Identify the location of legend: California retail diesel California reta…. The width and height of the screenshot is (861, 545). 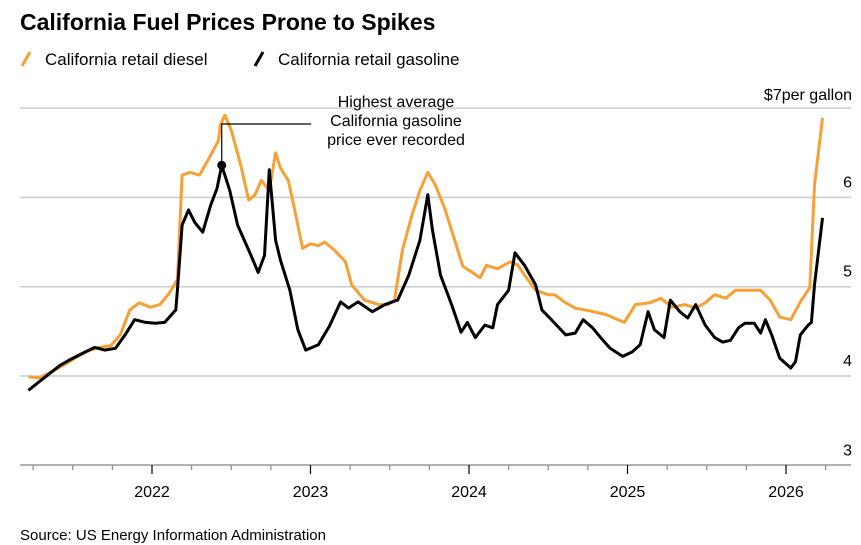
(239, 59).